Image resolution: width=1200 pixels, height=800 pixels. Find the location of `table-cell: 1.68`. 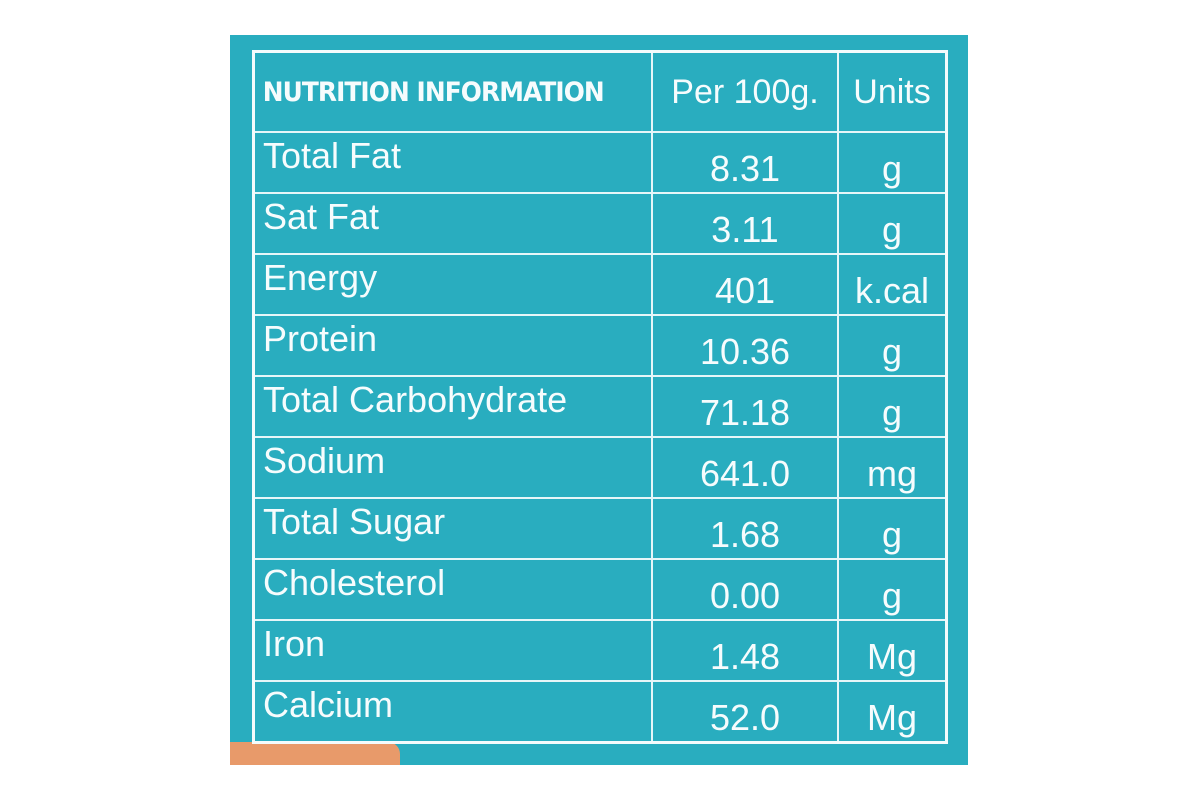

table-cell: 1.68 is located at coordinates (745, 528).